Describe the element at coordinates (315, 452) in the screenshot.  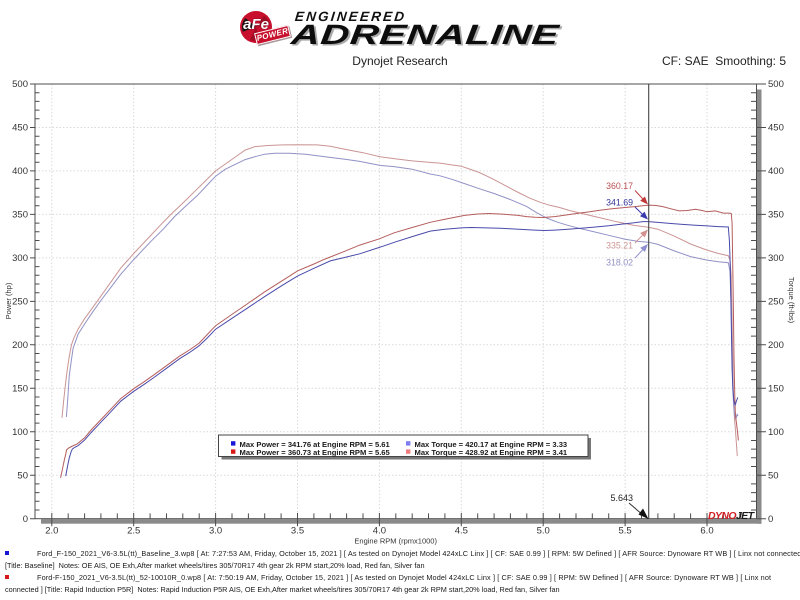
I see `svg-text:Max Power = 360.73 at Engine R: Max Power = 360.73 at Engine RPM = 5.65` at that location.